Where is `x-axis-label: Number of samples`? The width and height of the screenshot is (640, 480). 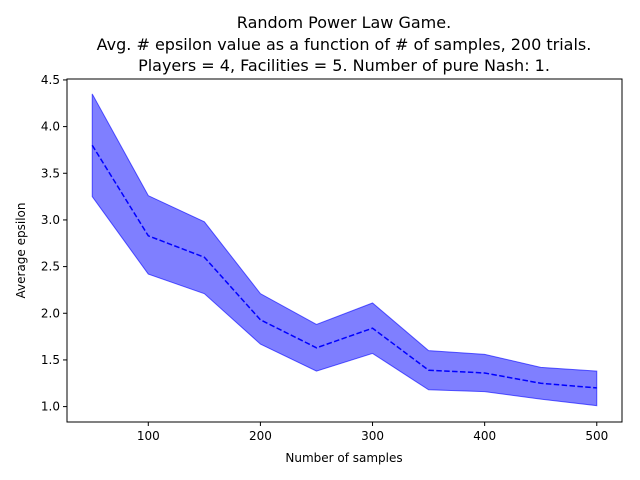 x-axis-label: Number of samples is located at coordinates (343, 458).